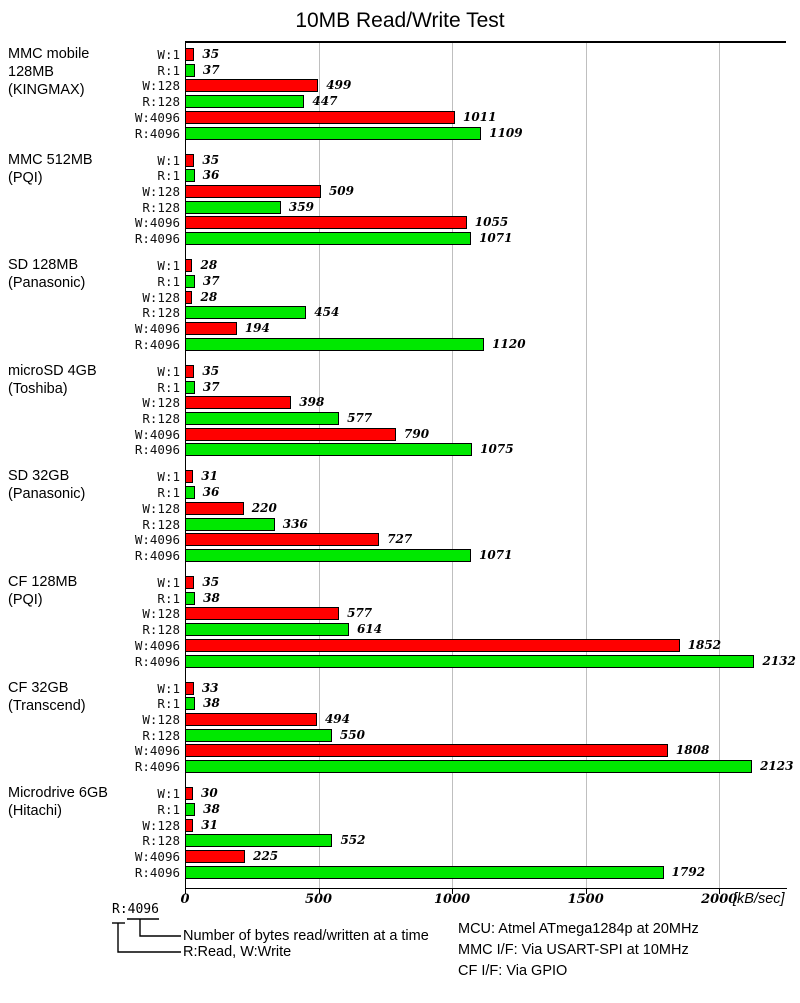  What do you see at coordinates (339, 85) in the screenshot?
I see `bar-value-label: 499` at bounding box center [339, 85].